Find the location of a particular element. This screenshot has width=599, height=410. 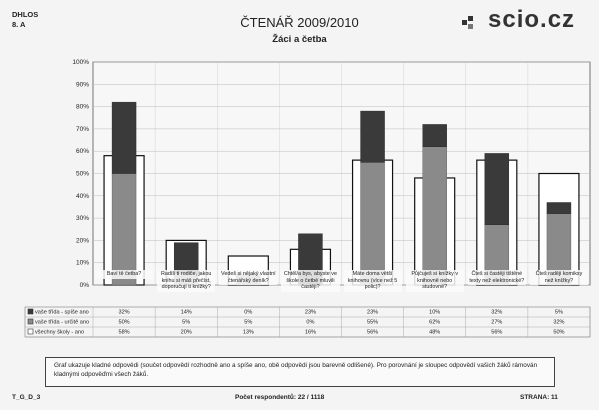

footer-code: T_G_D_3 is located at coordinates (26, 397).